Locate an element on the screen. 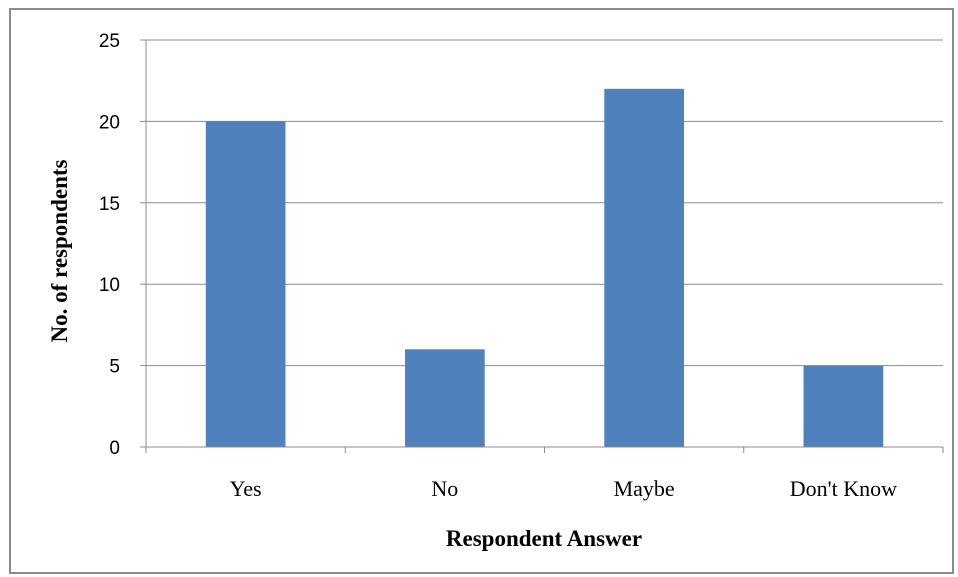 The height and width of the screenshot is (577, 958). y-tick-label: 15 is located at coordinates (109, 204).